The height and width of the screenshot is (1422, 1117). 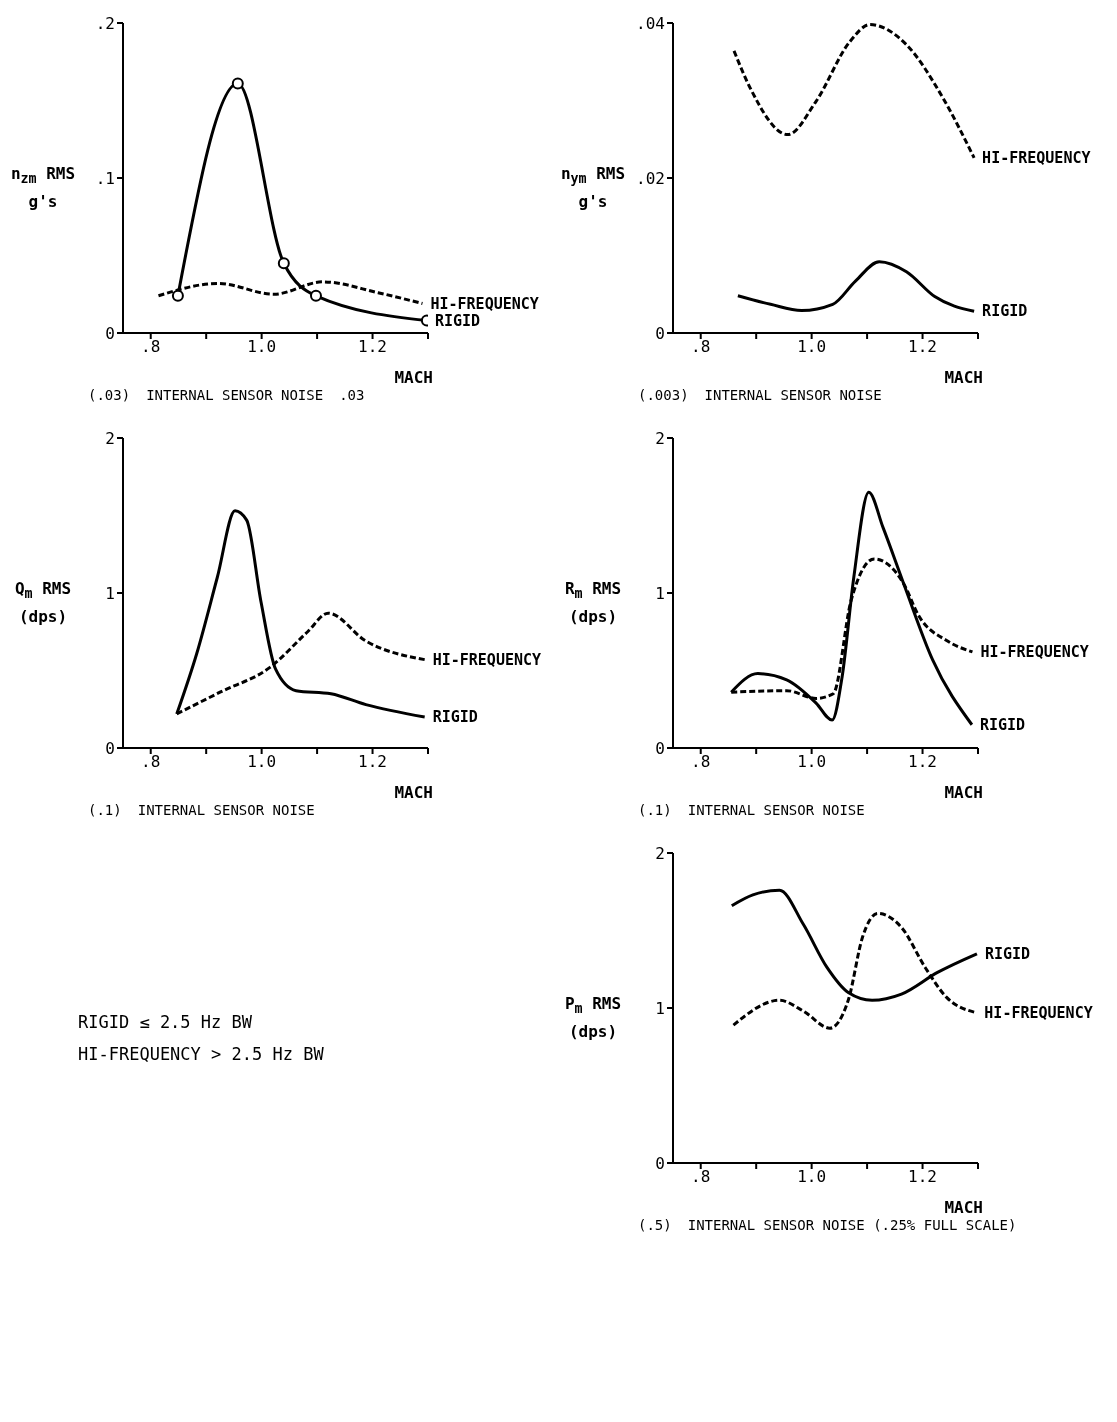 What do you see at coordinates (852, 1225) in the screenshot?
I see `text: INTERNAL SENSOR NOISE (.25% FULL SCALE)` at bounding box center [852, 1225].